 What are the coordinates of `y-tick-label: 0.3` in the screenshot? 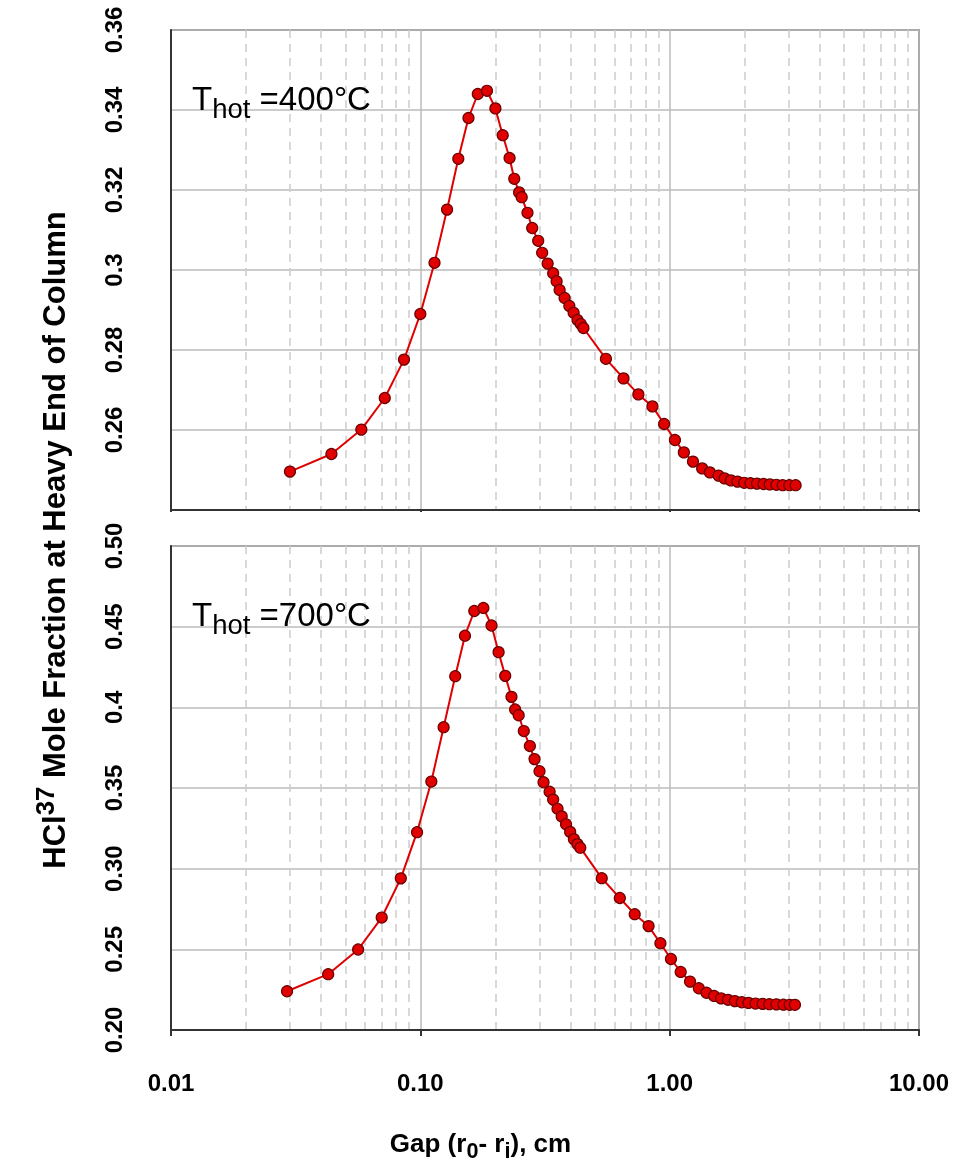 It's located at (113, 270).